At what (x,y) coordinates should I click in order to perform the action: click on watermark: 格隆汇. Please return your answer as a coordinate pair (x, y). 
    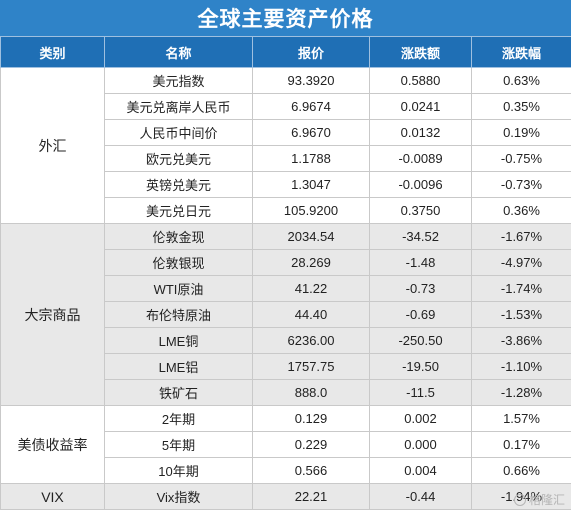
    Looking at the image, I should click on (539, 499).